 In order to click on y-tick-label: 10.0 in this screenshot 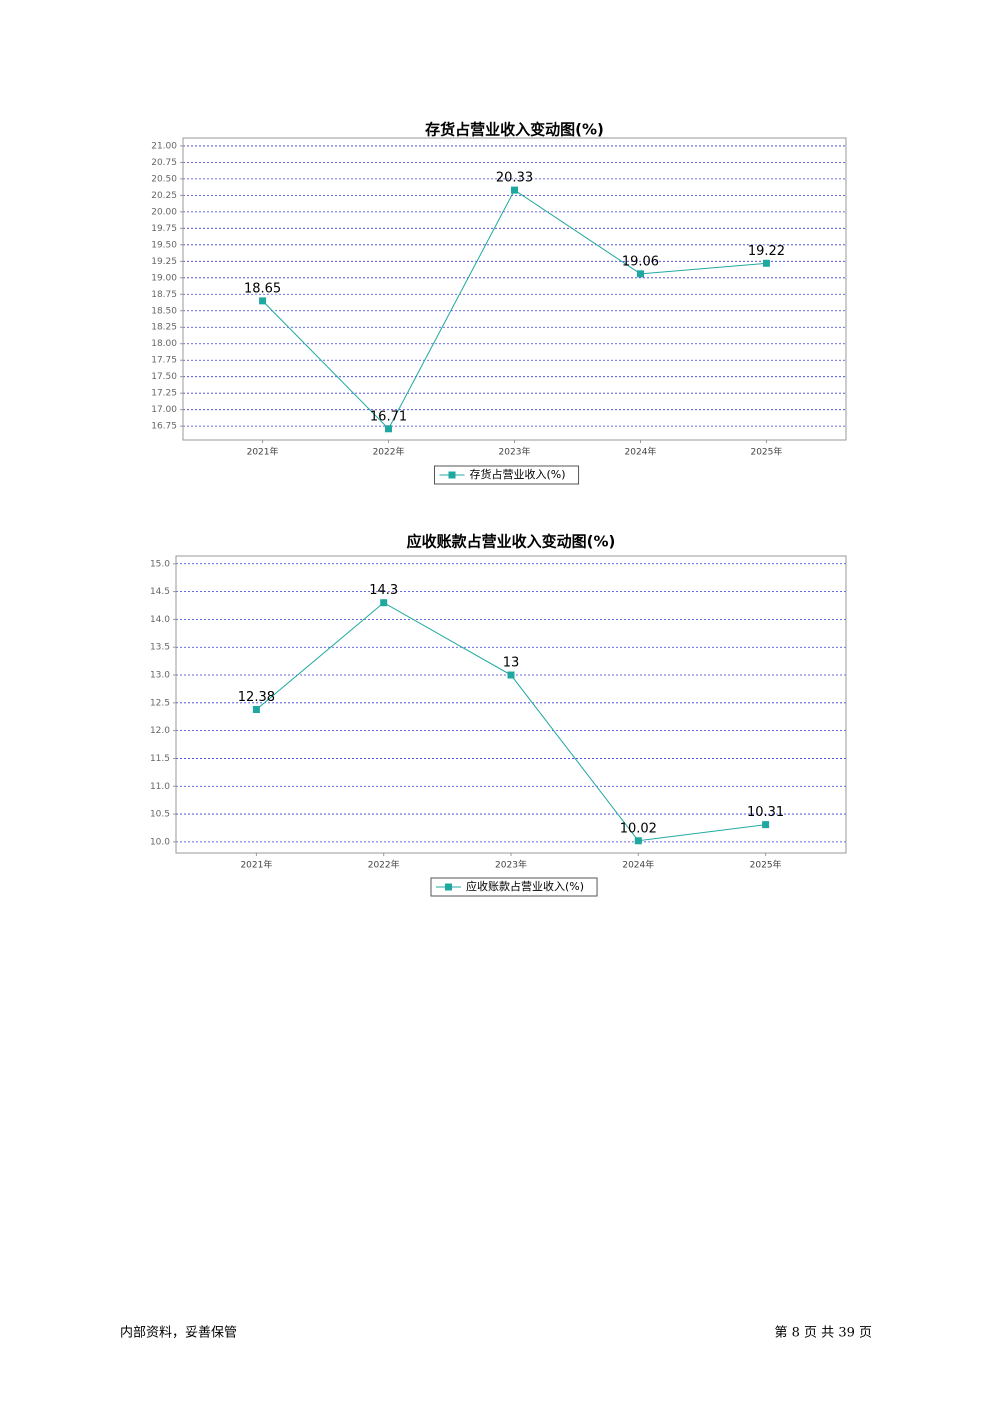, I will do `click(160, 842)`.